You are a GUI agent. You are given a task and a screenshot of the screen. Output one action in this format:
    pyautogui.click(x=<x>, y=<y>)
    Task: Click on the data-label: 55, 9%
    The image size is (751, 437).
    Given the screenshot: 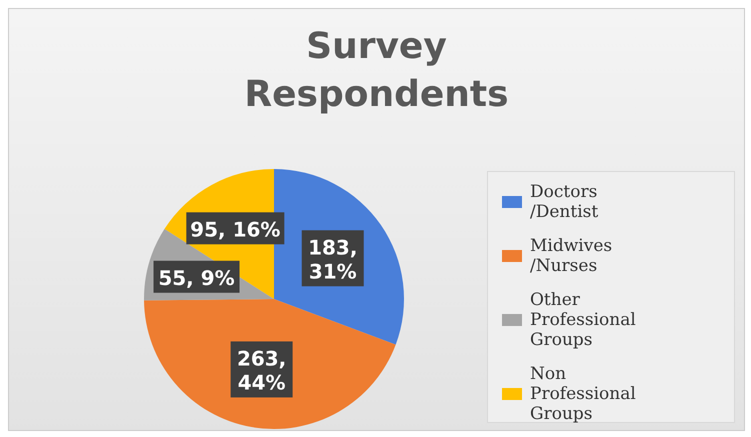 What is the action you would take?
    pyautogui.click(x=196, y=278)
    